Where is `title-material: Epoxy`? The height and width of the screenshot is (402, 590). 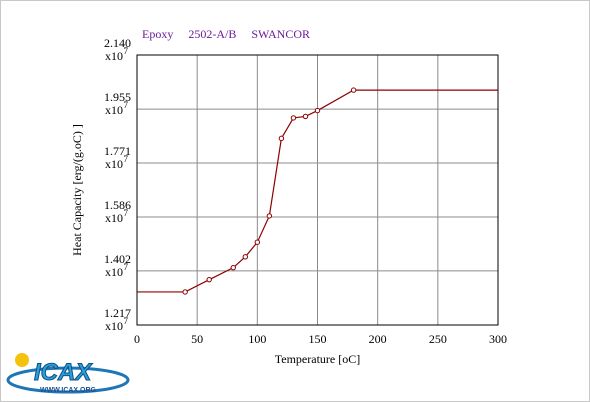
title-material: Epoxy is located at coordinates (158, 34).